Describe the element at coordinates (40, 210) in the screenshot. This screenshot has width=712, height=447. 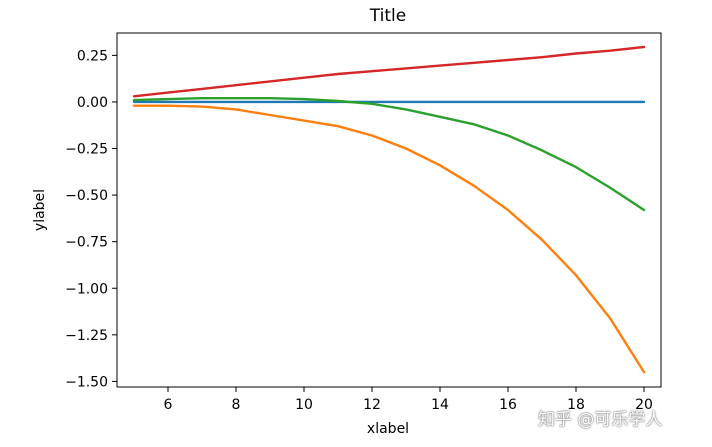
I see `y-axis-label: ylabel` at that location.